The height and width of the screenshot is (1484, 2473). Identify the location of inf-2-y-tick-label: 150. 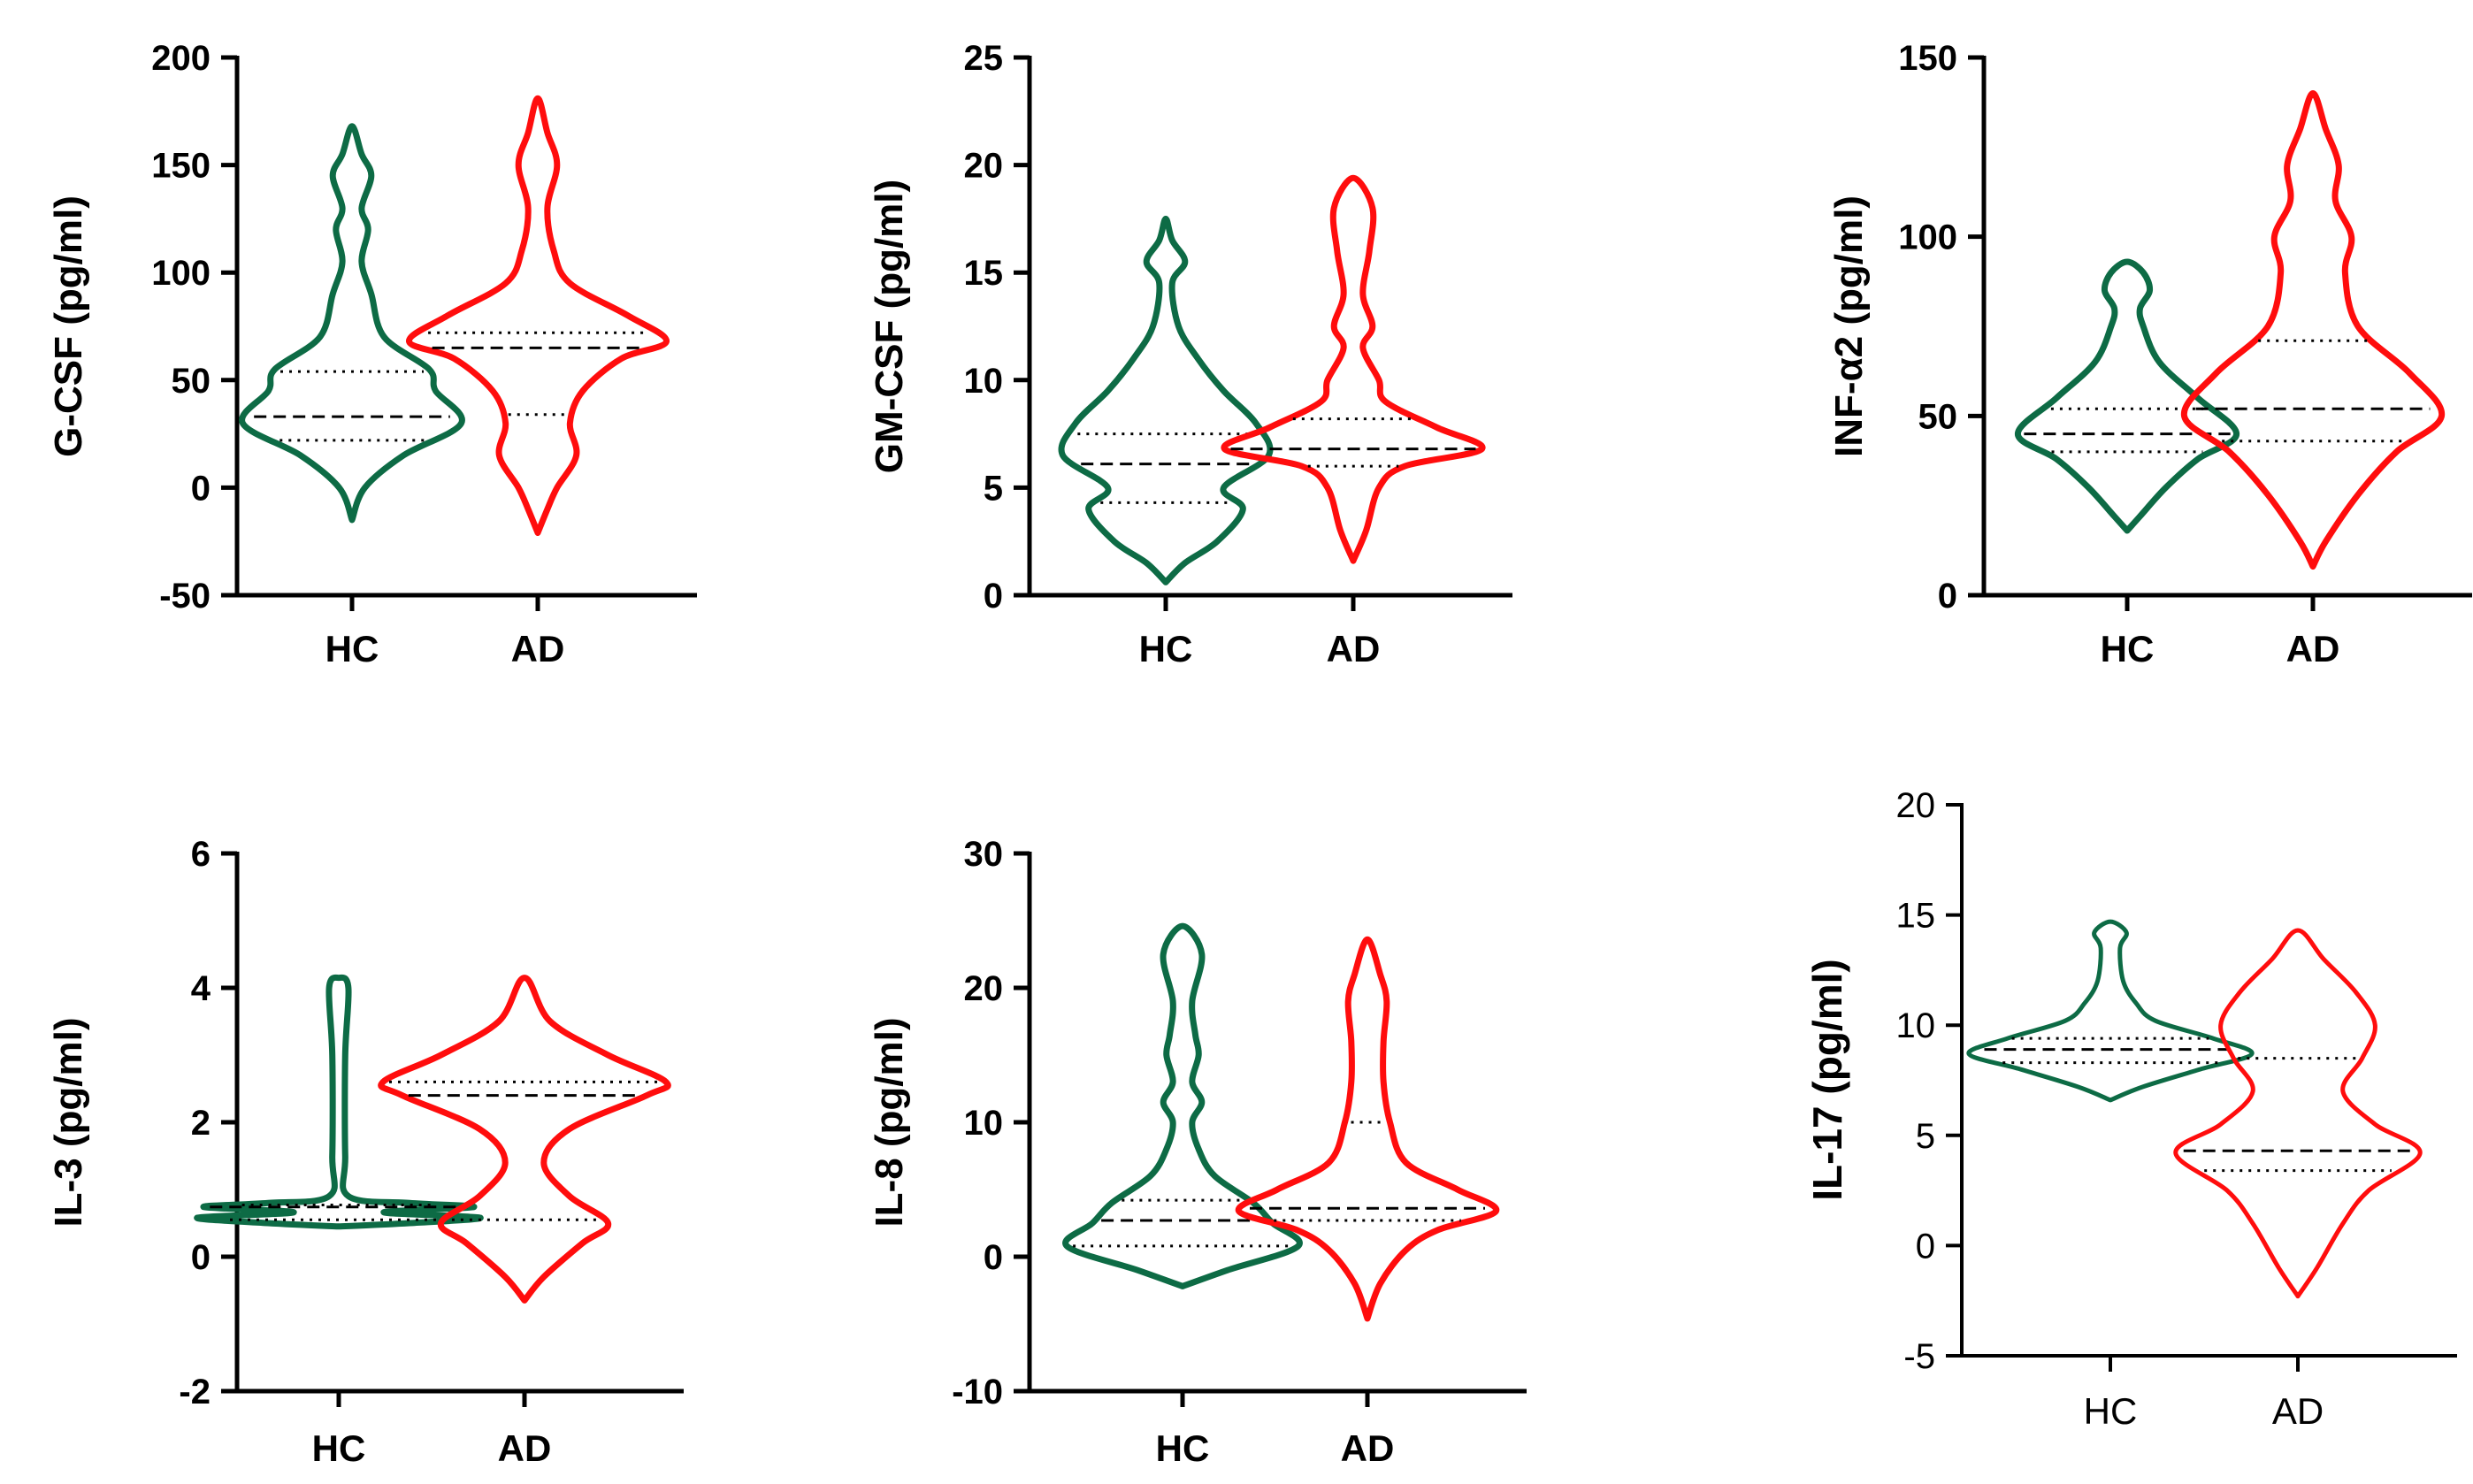
(1927, 58).